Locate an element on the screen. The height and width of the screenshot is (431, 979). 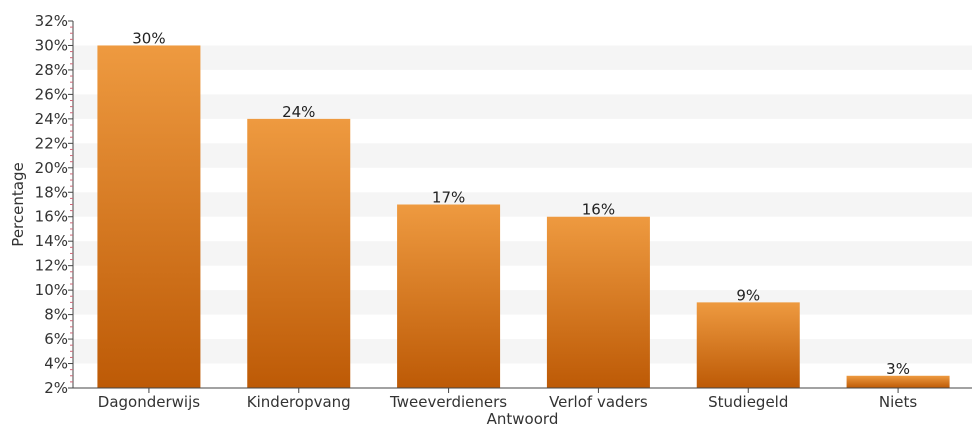
y-tick-label: 14% is located at coordinates (51, 241).